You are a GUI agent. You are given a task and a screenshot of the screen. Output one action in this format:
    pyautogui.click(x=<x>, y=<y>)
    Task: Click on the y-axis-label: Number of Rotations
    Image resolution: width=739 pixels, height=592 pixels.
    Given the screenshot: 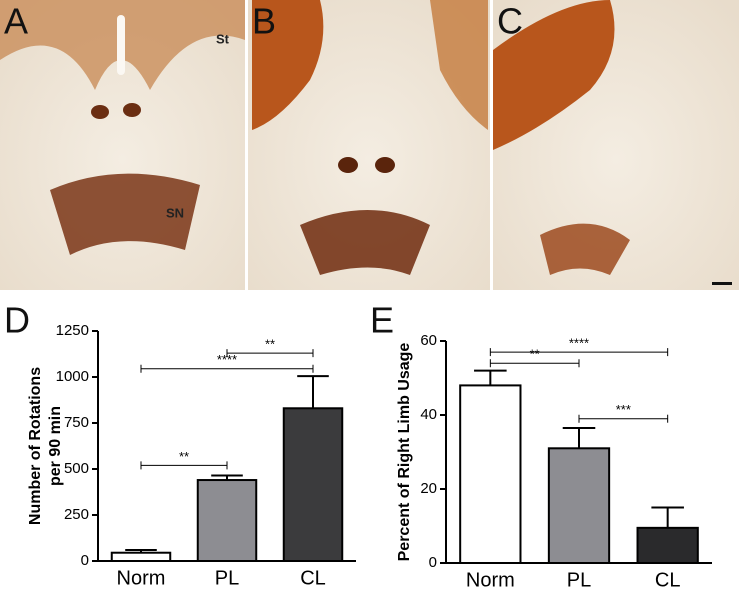 What is the action you would take?
    pyautogui.click(x=35, y=446)
    